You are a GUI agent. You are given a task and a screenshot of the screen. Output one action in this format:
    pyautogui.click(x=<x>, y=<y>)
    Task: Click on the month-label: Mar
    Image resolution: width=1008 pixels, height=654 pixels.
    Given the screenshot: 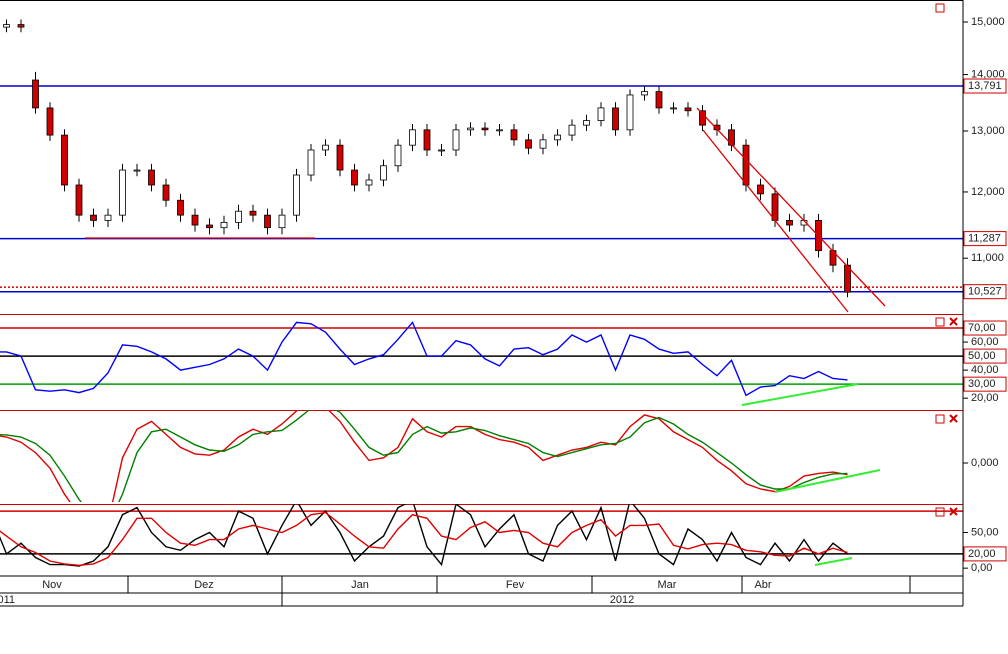 What is the action you would take?
    pyautogui.click(x=667, y=585)
    